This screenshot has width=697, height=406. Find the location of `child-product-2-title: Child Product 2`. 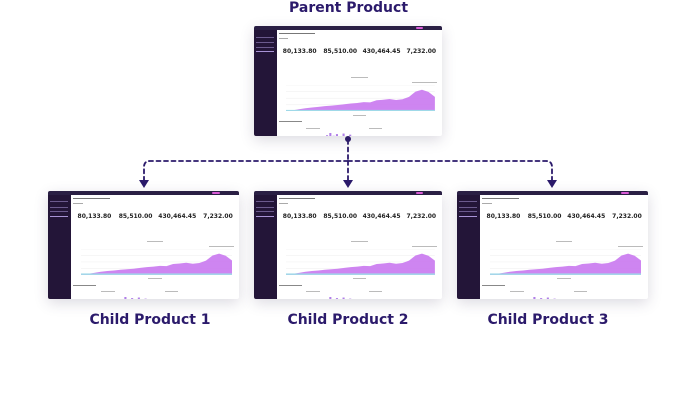

child-product-2-title: Child Product 2 is located at coordinates (348, 320).